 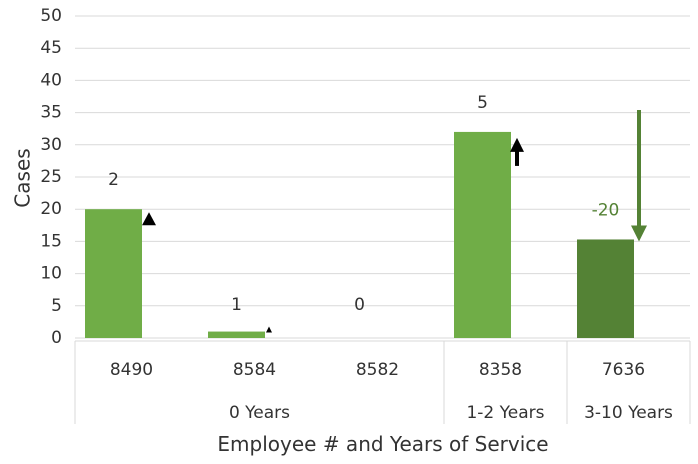 I want to click on x-category-label: 8582, so click(x=377, y=370).